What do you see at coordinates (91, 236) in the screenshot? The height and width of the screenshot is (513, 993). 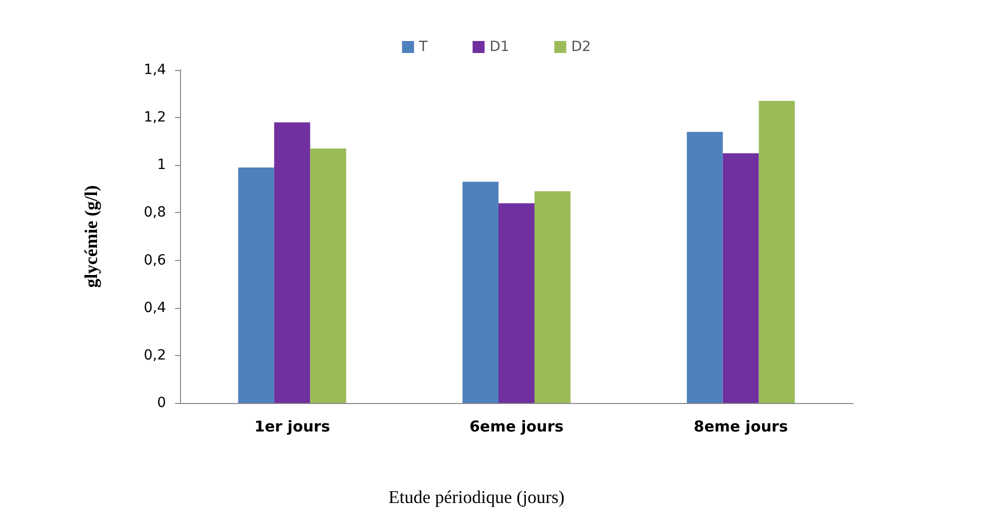 I see `y-axis-title: glycémie (g/l)` at bounding box center [91, 236].